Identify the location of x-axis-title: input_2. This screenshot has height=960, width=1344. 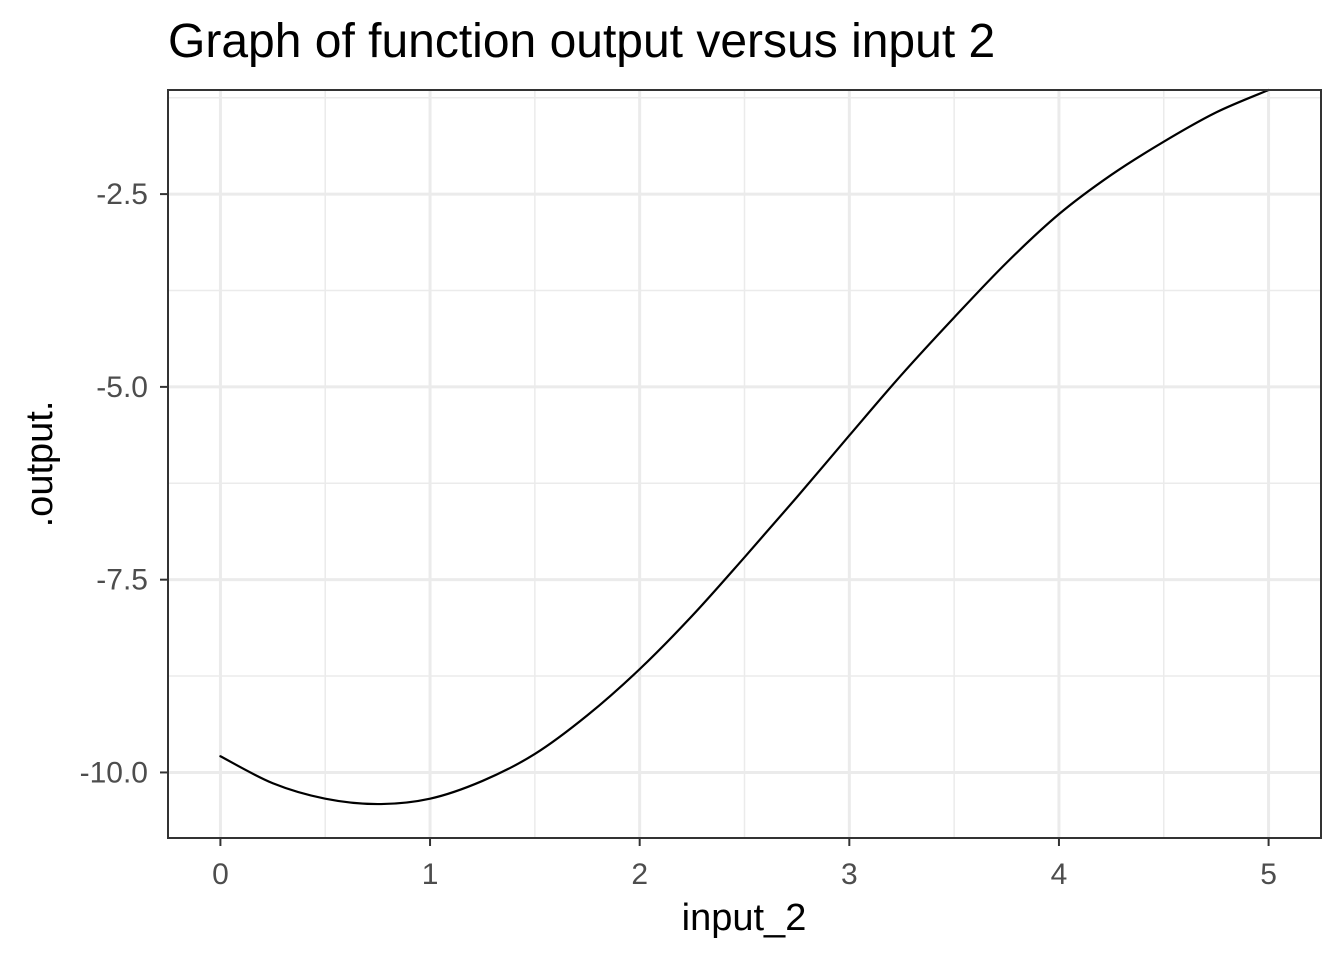
(744, 918).